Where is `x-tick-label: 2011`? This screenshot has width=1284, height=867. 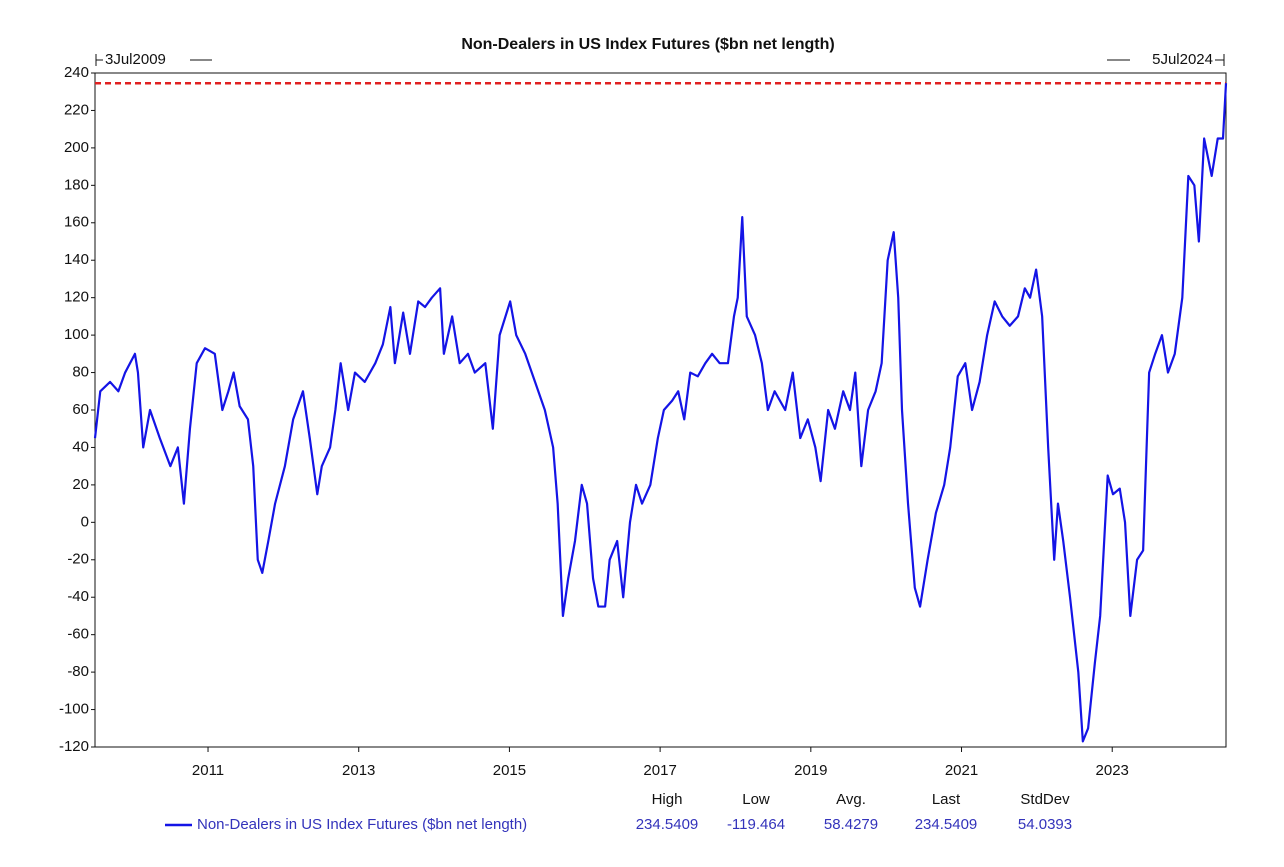 x-tick-label: 2011 is located at coordinates (208, 770).